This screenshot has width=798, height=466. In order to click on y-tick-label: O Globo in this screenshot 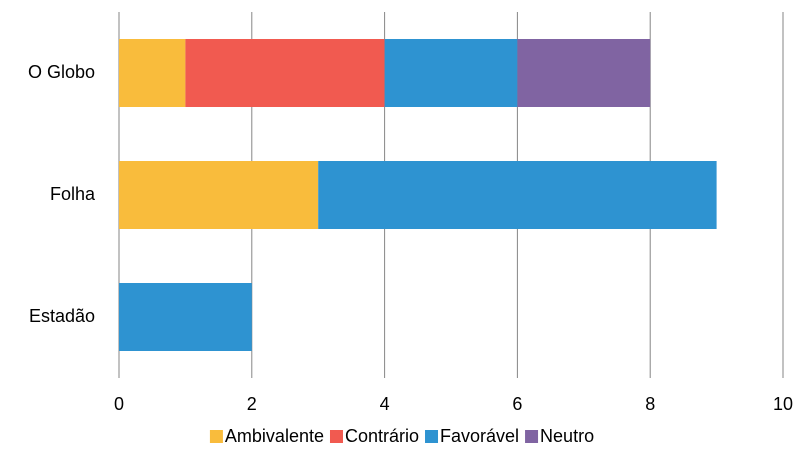, I will do `click(61, 72)`.